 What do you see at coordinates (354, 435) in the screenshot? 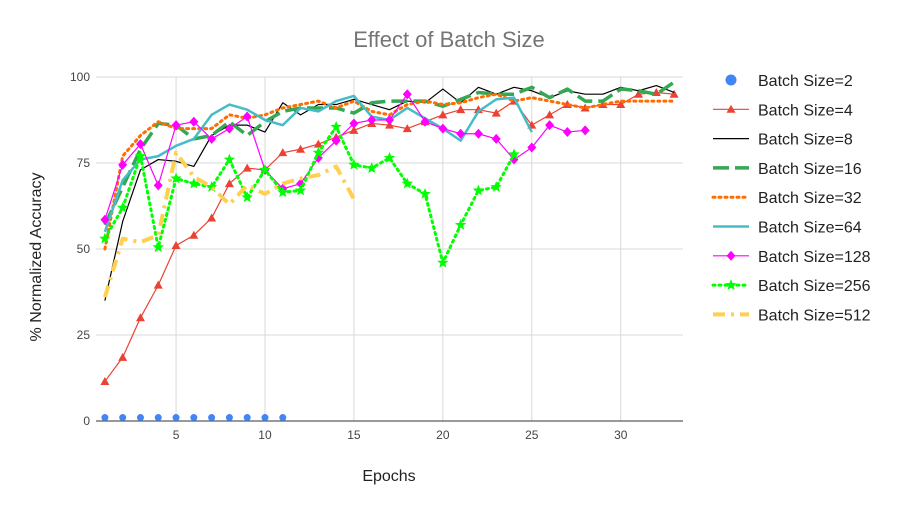
I see `x-tick-label: 15` at bounding box center [354, 435].